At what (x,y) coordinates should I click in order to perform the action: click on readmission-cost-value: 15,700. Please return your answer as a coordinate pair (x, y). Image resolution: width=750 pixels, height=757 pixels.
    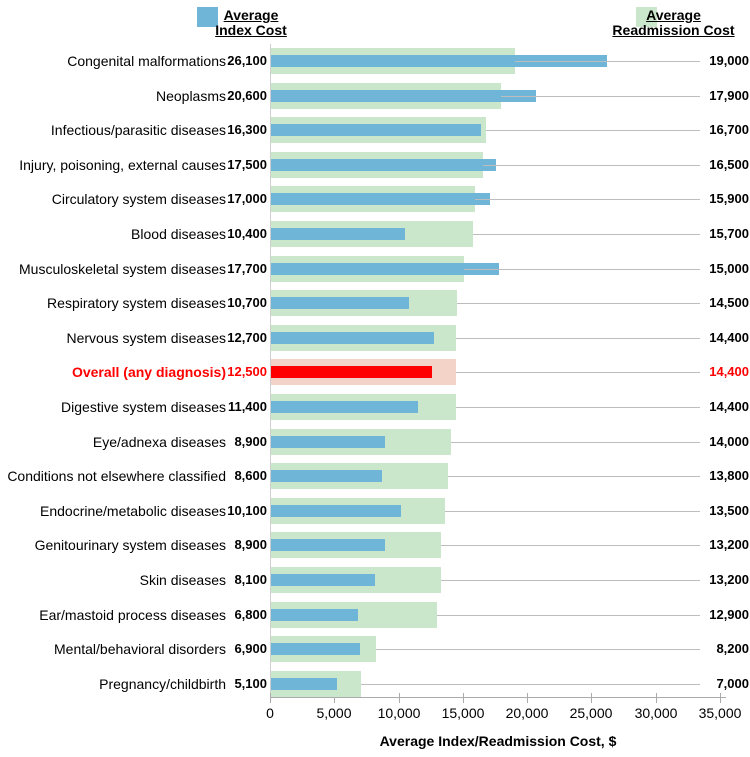
    Looking at the image, I should click on (729, 233).